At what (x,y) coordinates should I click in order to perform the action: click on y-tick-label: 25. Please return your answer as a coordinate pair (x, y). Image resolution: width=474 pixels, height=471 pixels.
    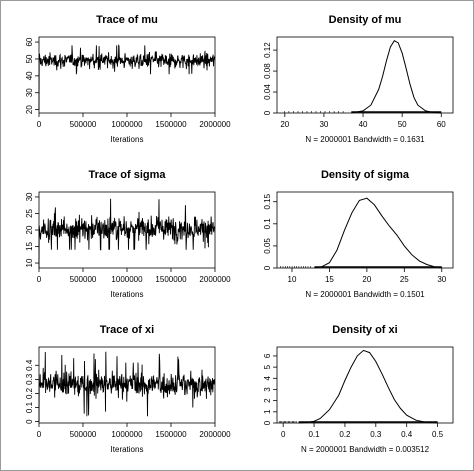
    Looking at the image, I should click on (29, 212).